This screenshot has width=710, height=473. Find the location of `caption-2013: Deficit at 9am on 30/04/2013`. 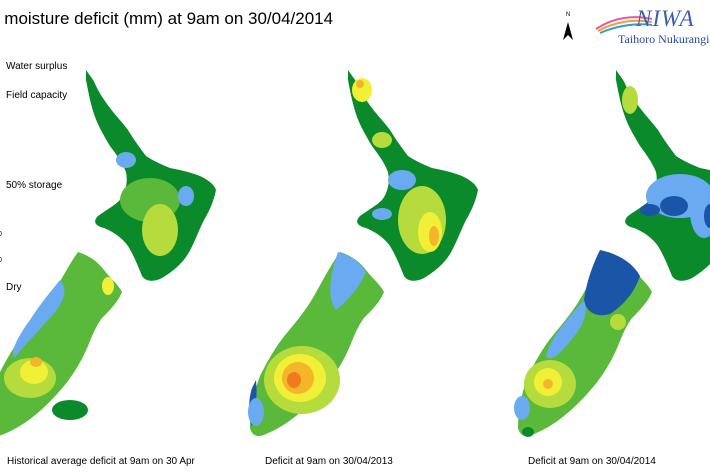

caption-2013: Deficit at 9am on 30/04/2013 is located at coordinates (329, 461).